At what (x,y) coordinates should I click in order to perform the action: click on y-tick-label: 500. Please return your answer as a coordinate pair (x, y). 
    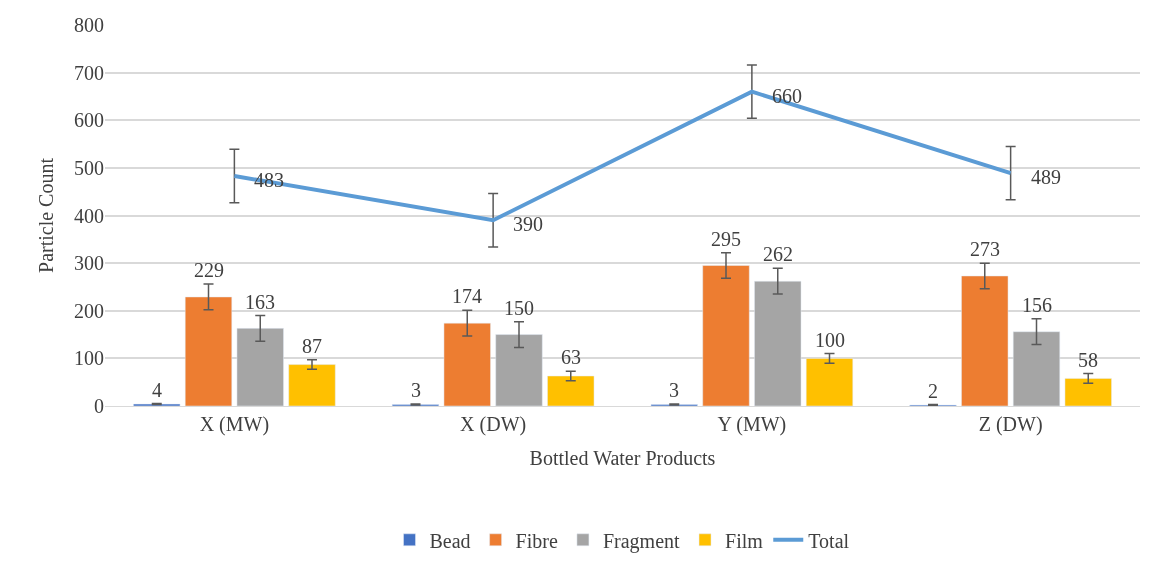
    Looking at the image, I should click on (89, 167).